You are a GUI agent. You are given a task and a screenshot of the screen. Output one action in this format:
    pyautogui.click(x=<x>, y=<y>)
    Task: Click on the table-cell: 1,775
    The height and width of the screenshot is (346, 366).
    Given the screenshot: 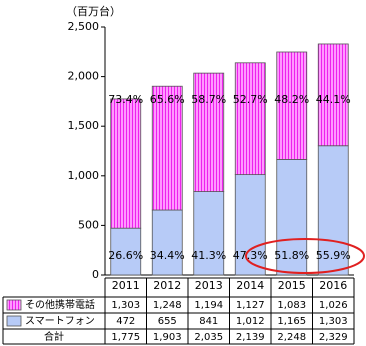 What is the action you would take?
    pyautogui.click(x=125, y=337)
    